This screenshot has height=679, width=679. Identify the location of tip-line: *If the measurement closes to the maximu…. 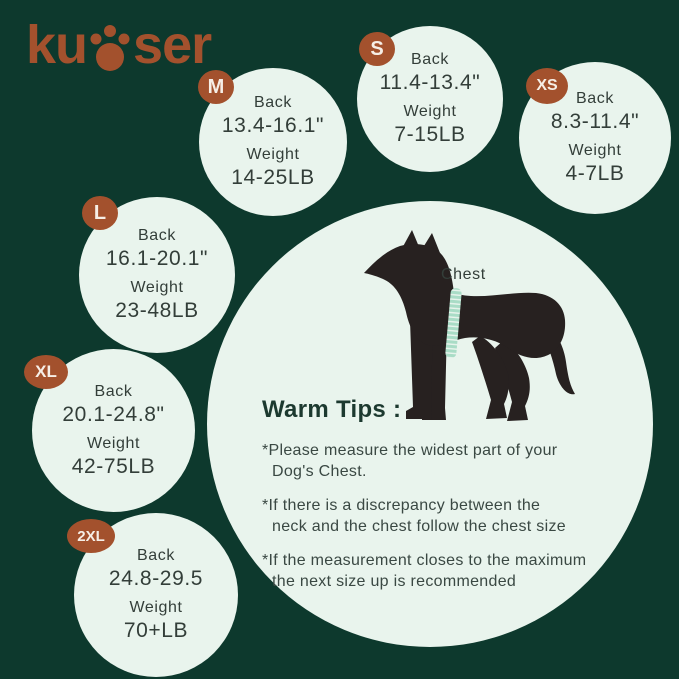
(424, 560).